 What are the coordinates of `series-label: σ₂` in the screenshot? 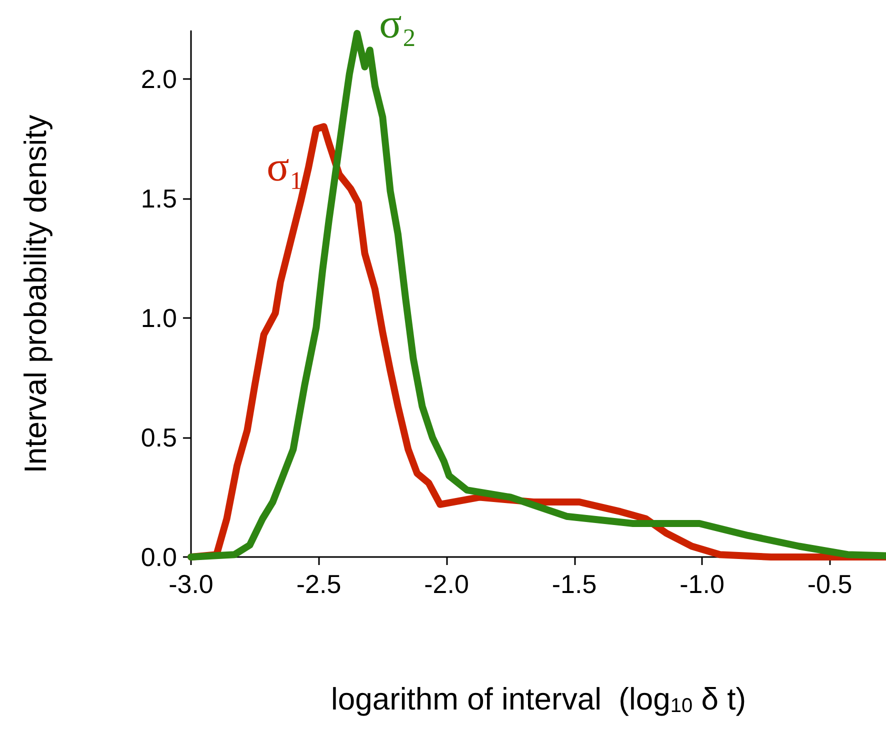 It's located at (397, 24).